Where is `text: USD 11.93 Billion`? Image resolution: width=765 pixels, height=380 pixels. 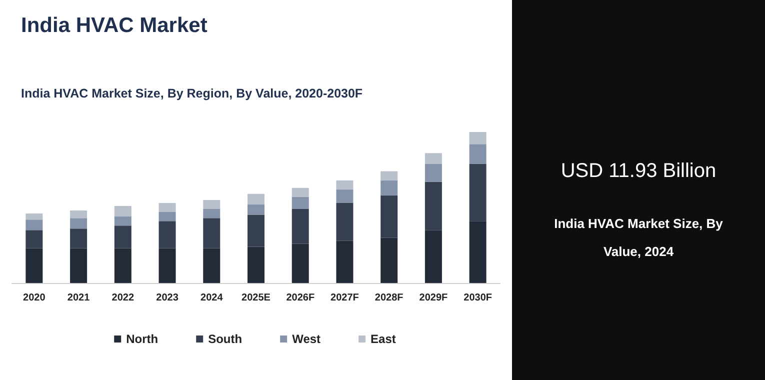
text: USD 11.93 Billion is located at coordinates (639, 171).